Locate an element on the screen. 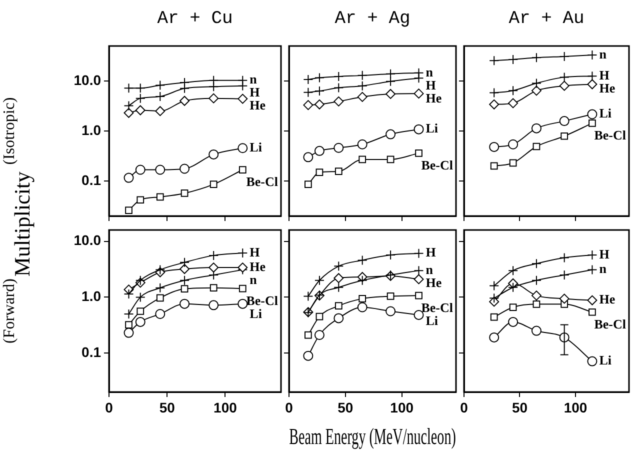  chart-title: Ar + Ag is located at coordinates (372, 18).